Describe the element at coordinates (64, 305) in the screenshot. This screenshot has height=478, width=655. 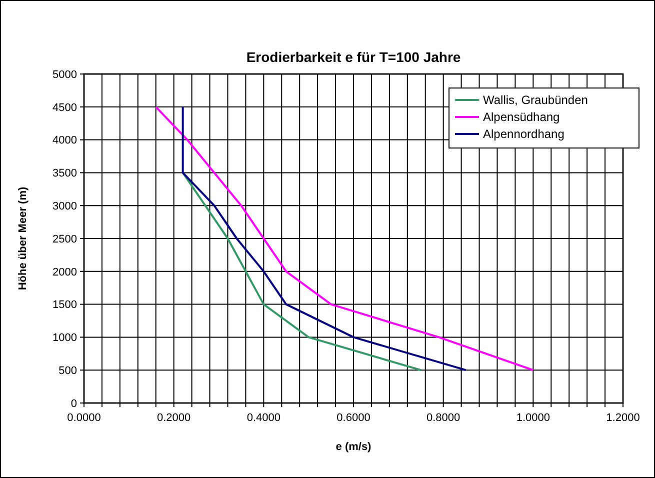
I see `y-tick-label: 1500` at that location.